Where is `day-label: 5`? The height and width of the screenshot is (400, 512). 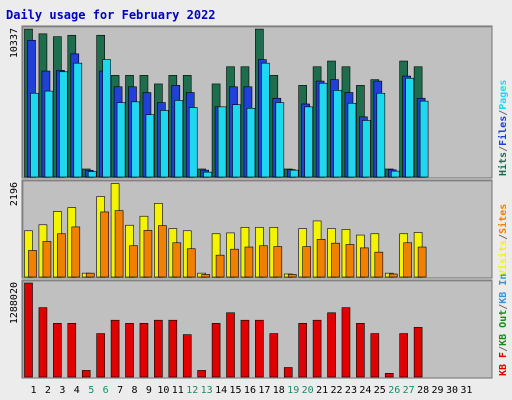
day-label: 5 is located at coordinates (91, 390).